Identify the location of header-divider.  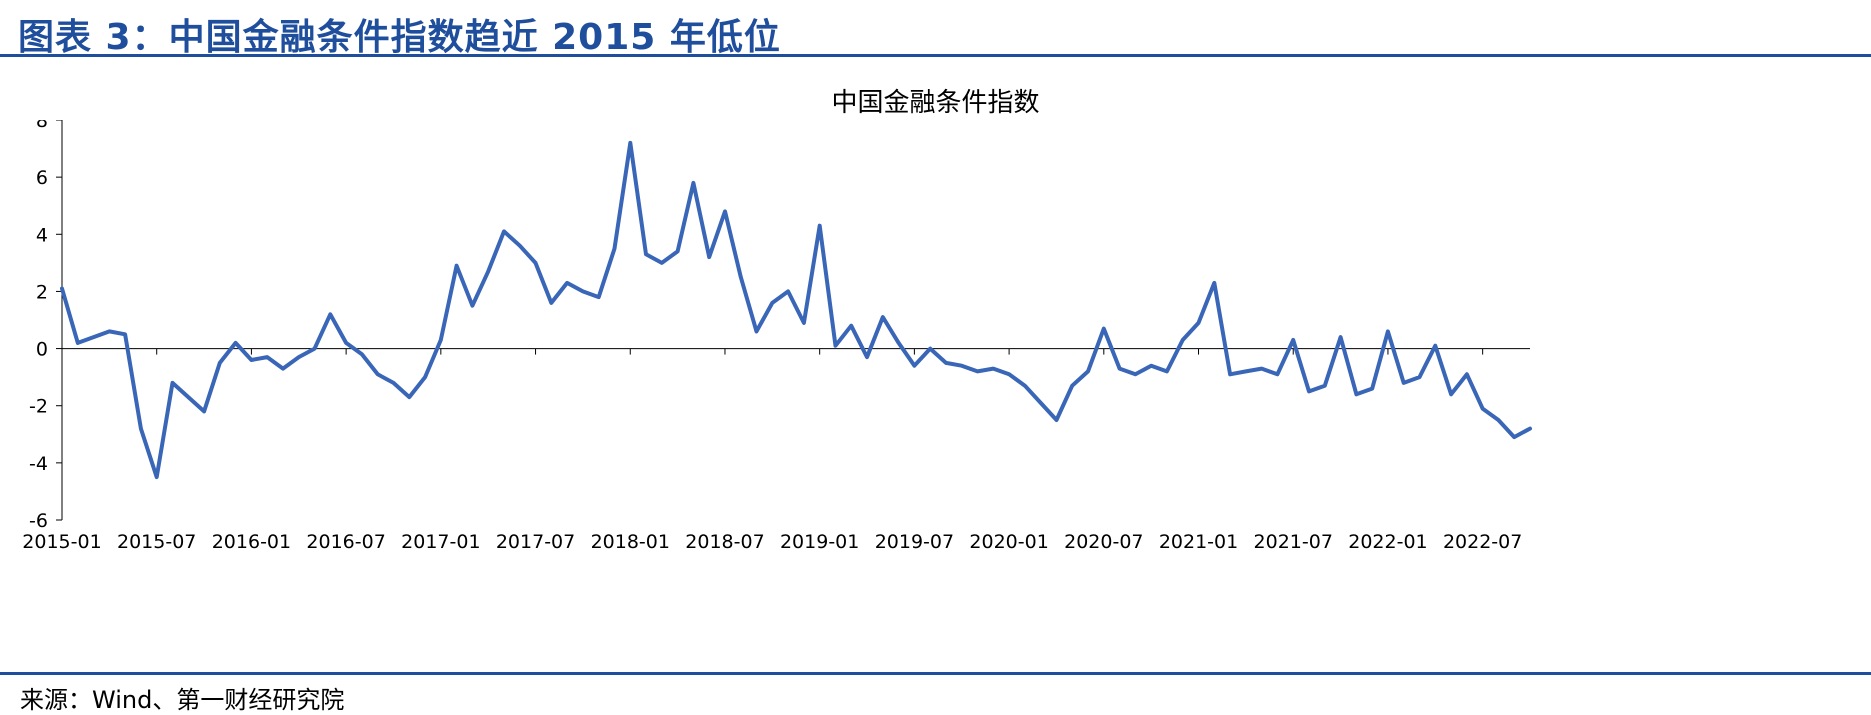
(935, 55).